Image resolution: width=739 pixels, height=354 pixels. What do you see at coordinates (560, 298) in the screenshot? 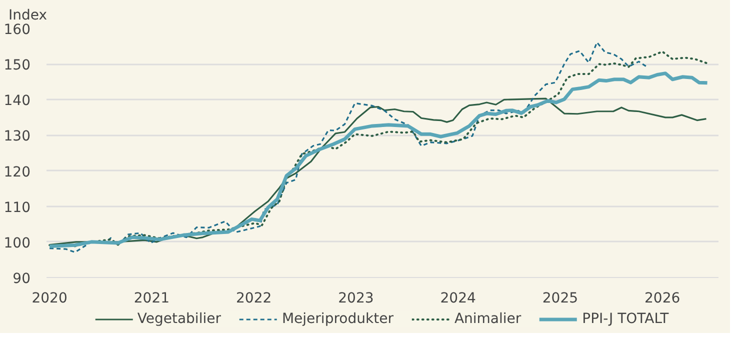
I see `x-tick-label: 2025` at bounding box center [560, 298].